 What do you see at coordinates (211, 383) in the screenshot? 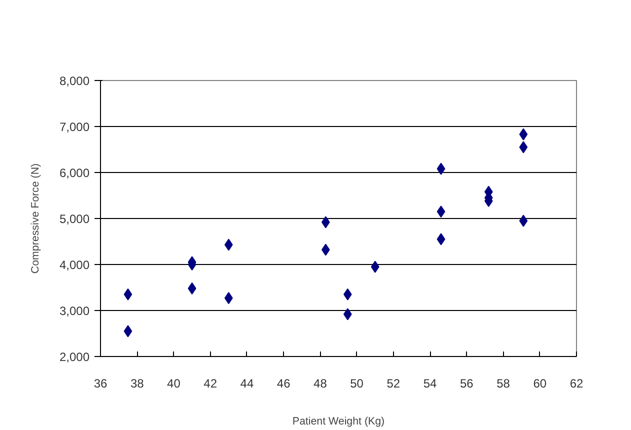
I see `x-tick-label: 42` at bounding box center [211, 383].